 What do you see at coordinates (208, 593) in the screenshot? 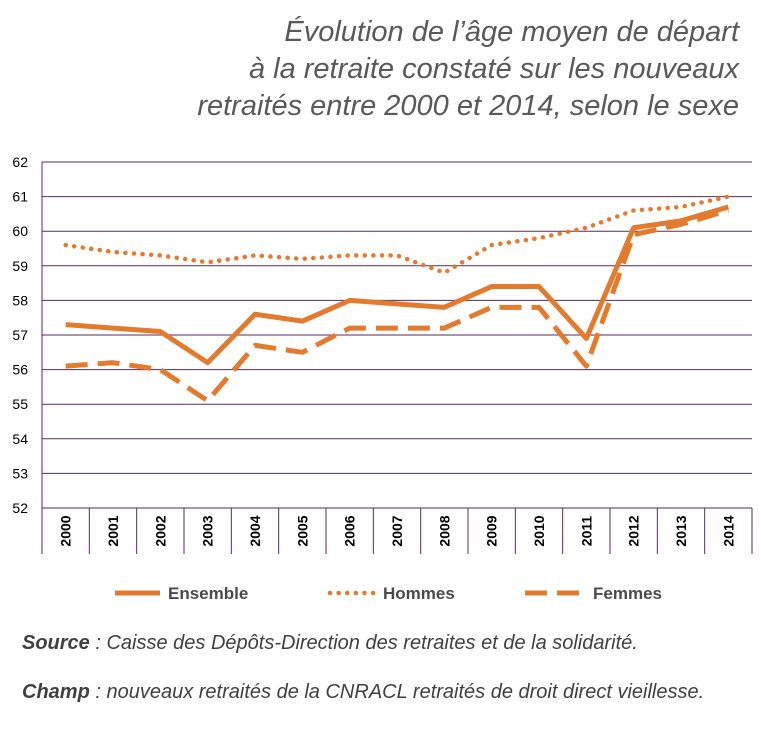
I see `legend-label-ensemble: Ensemble` at bounding box center [208, 593].